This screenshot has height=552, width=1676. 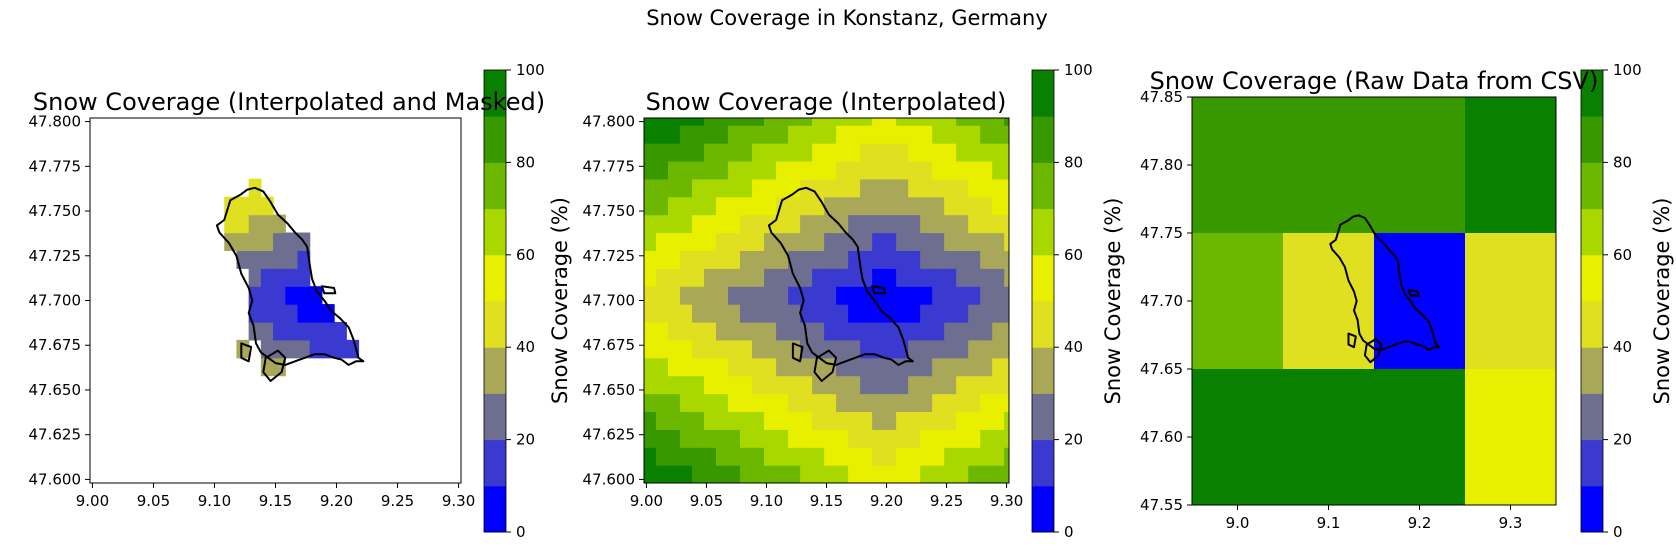 What do you see at coordinates (1592, 301) in the screenshot?
I see `colorbar-frame` at bounding box center [1592, 301].